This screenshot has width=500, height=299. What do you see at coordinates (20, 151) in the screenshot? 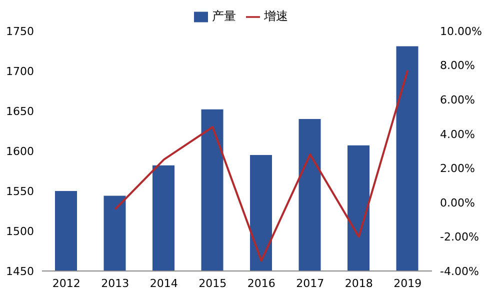
I see `y-tick-label: 1600` at bounding box center [20, 151].